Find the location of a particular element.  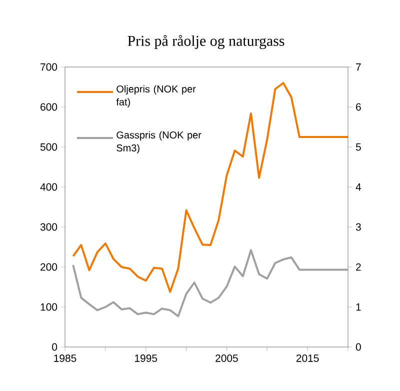

x-tick-label: 2005 is located at coordinates (227, 358).